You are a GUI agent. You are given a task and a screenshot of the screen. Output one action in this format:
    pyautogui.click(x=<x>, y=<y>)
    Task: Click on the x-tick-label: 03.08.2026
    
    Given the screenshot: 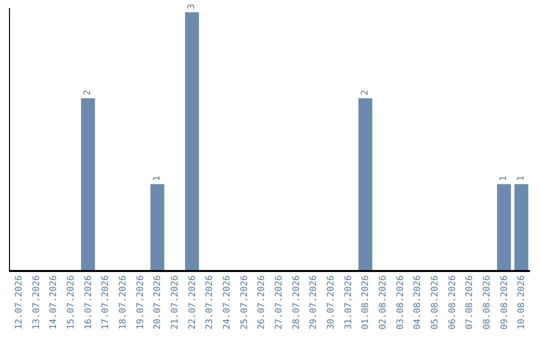 What is the action you would take?
    pyautogui.click(x=401, y=302)
    